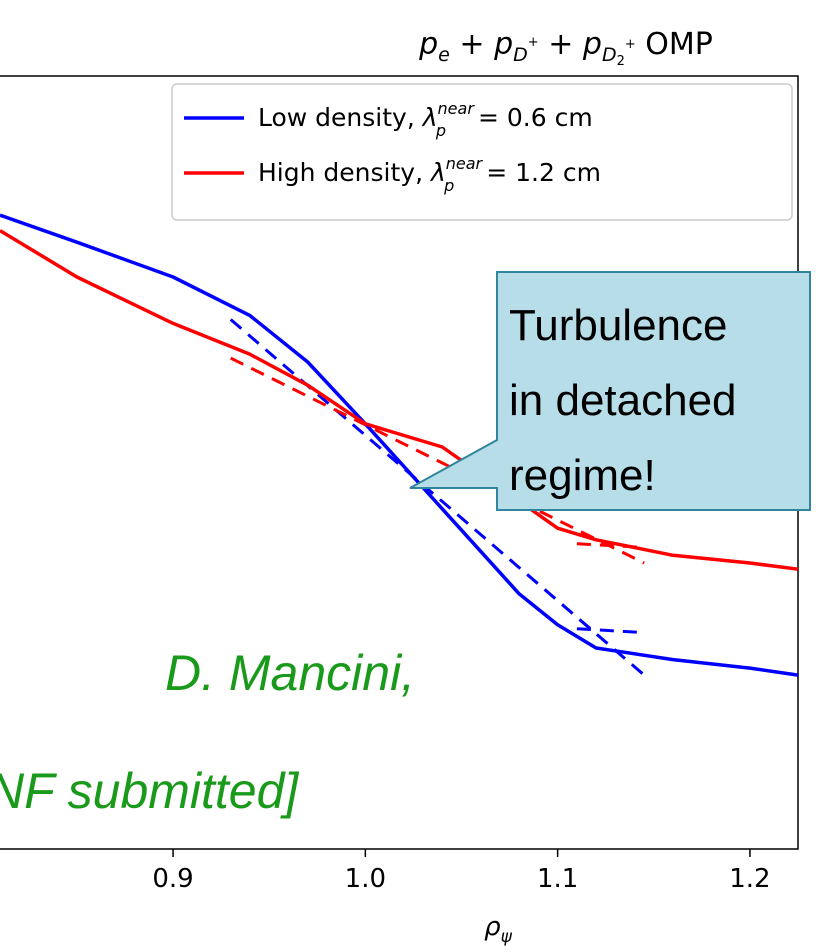 The height and width of the screenshot is (952, 839). Describe the element at coordinates (149, 791) in the screenshot. I see `annotation-line-2: NF submitted]` at that location.